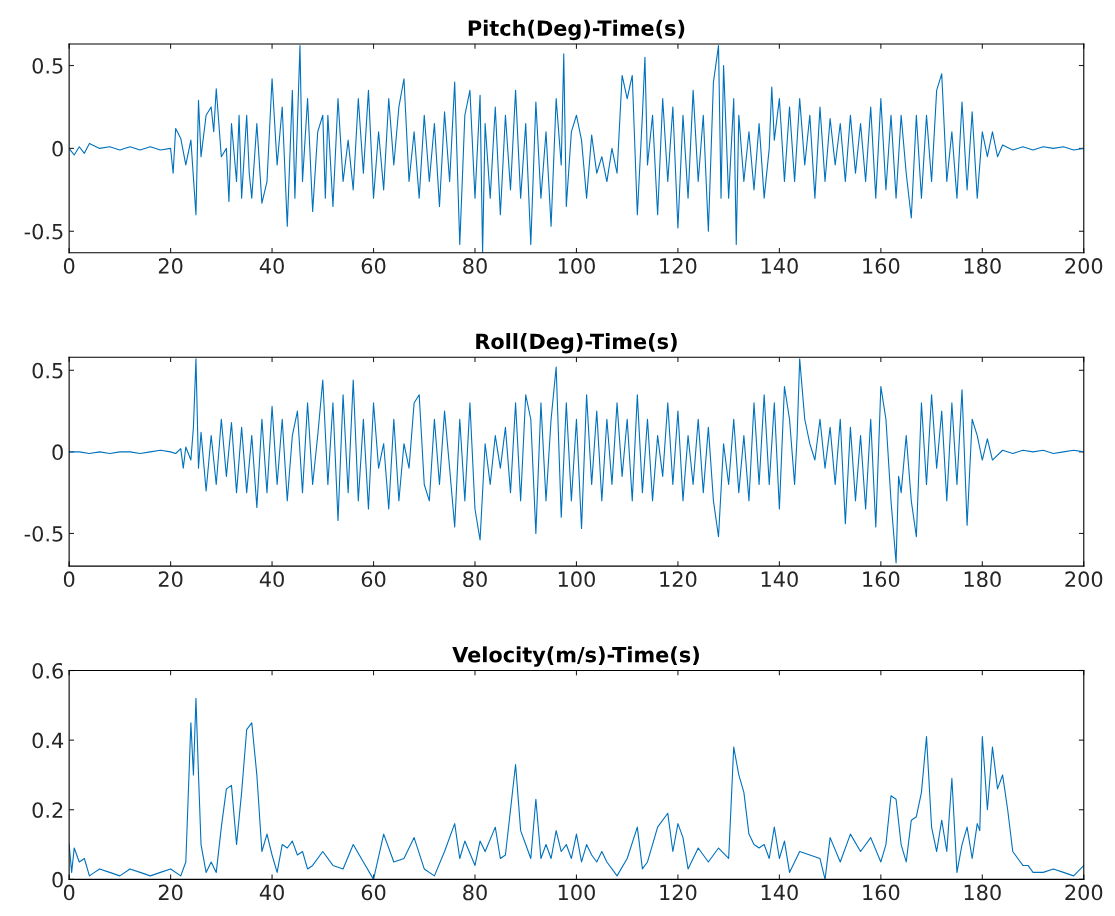  Describe the element at coordinates (576, 343) in the screenshot. I see `chart-title: Roll(Deg)-Time(s)` at that location.